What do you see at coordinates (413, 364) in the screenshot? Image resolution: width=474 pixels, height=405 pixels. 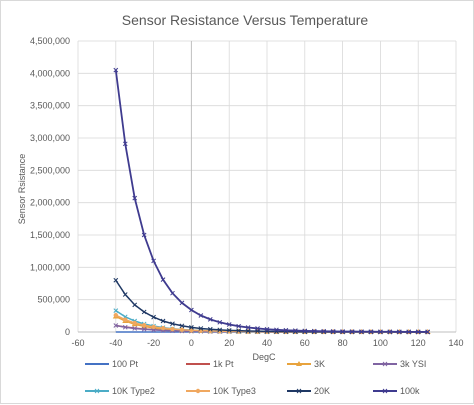 I see `legend-label: 3k YSI` at bounding box center [413, 364].